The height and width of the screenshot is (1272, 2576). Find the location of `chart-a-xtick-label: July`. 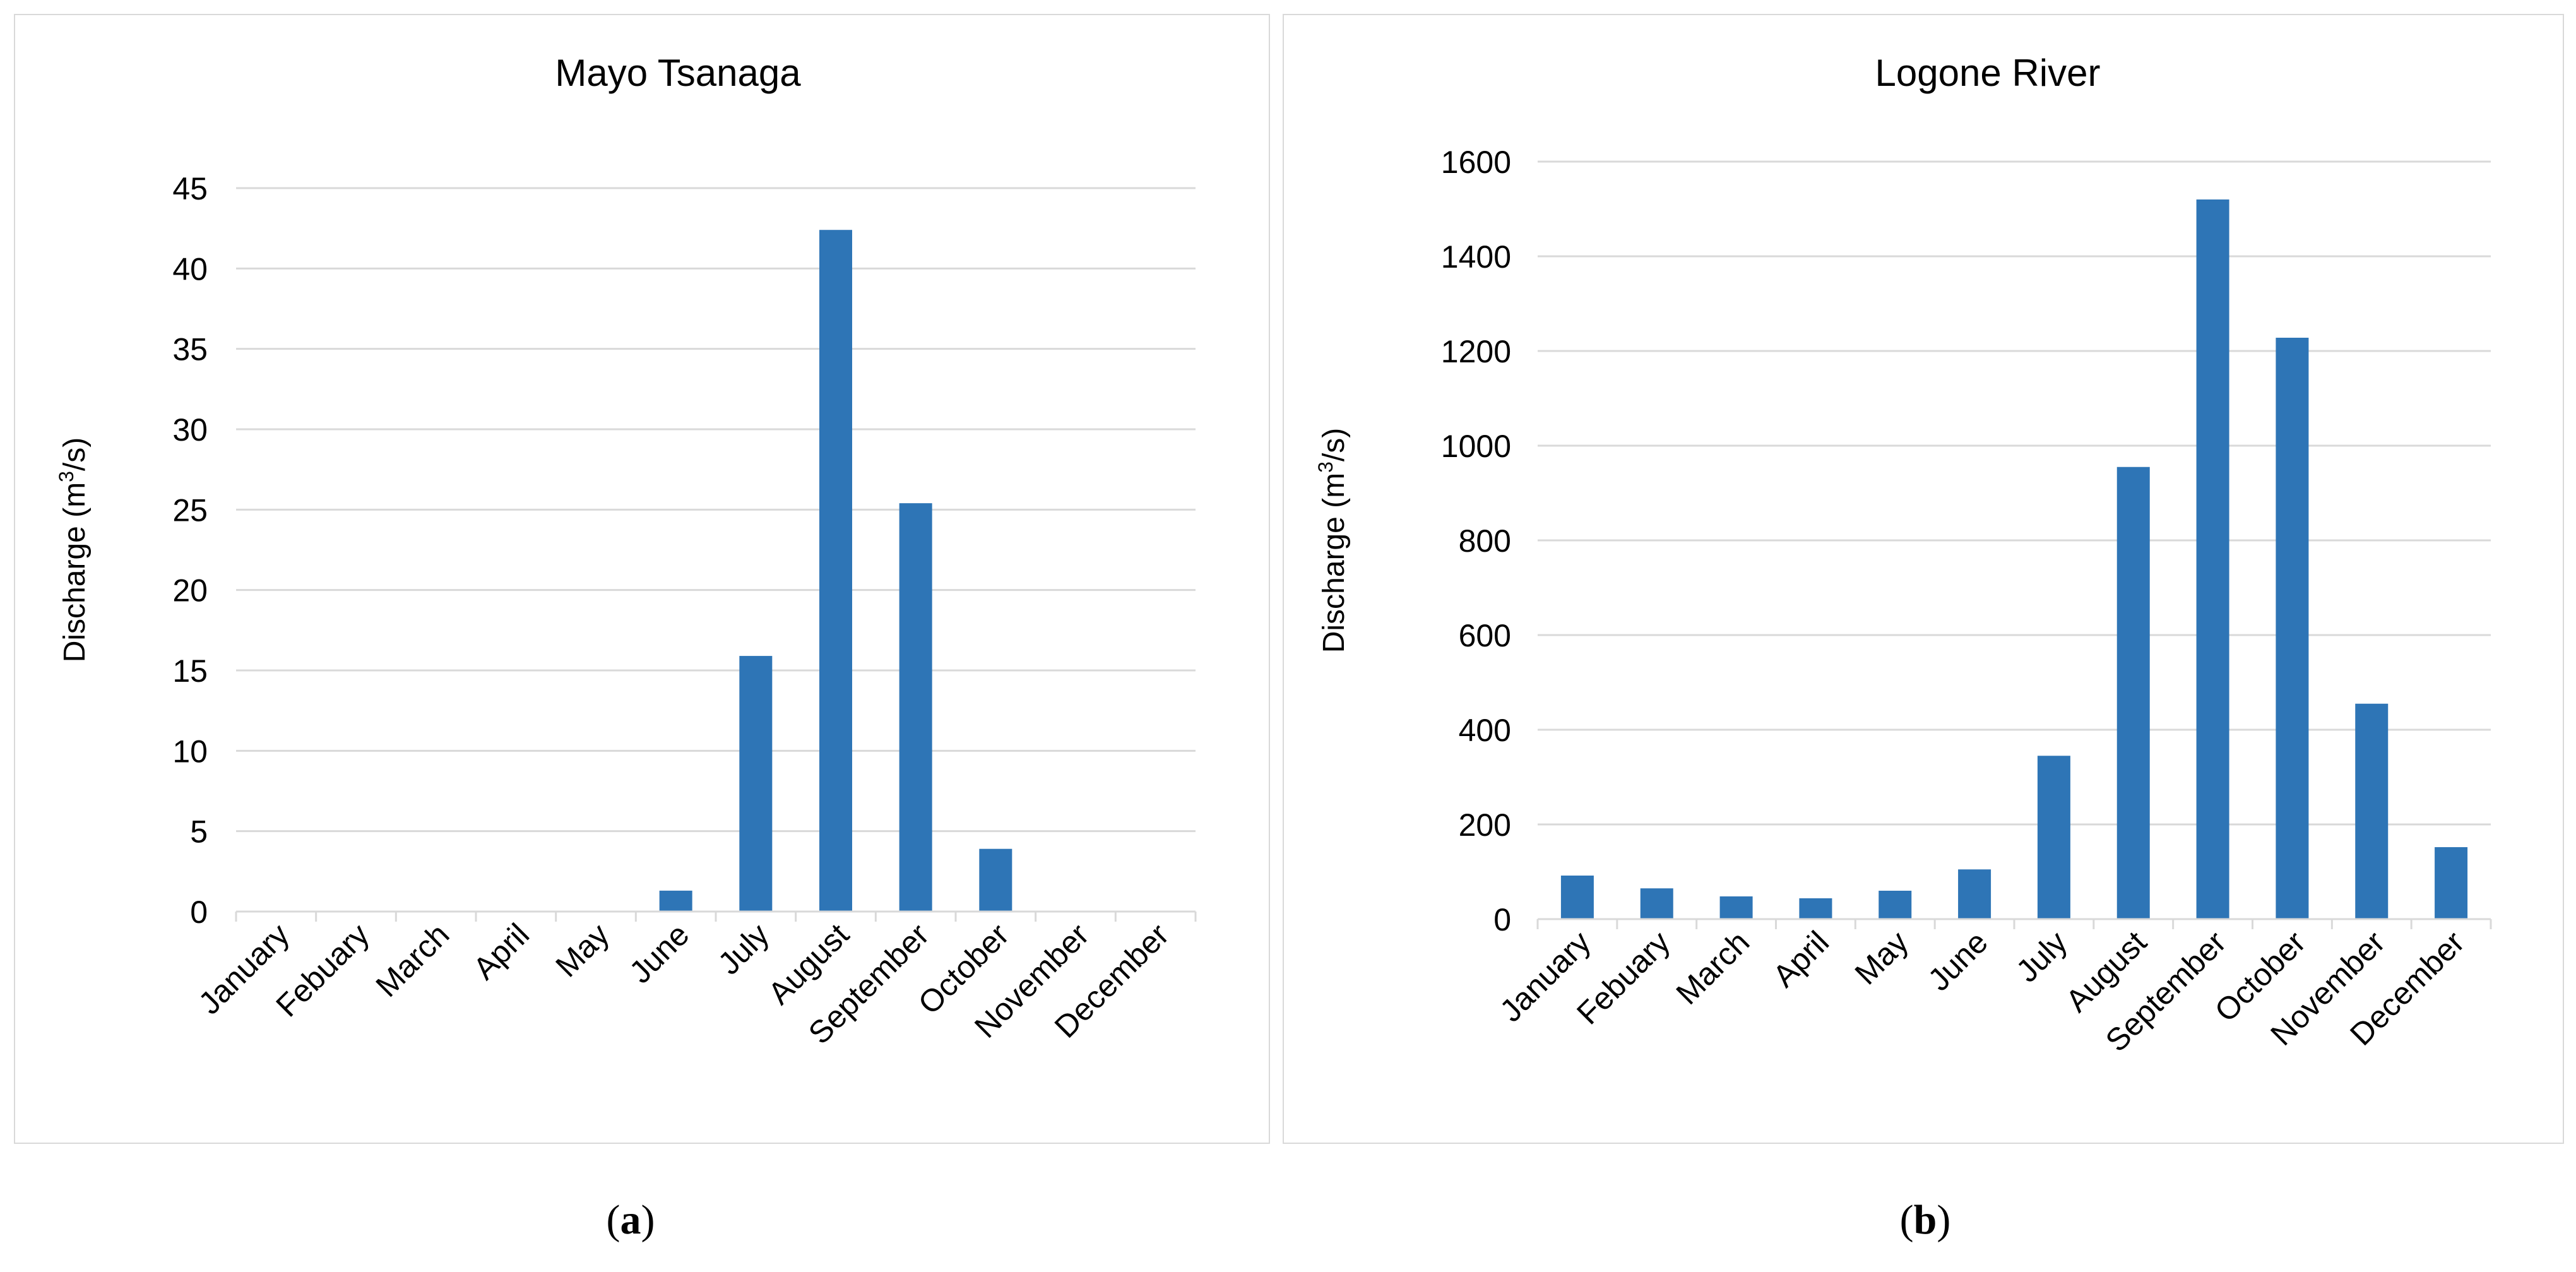

chart-a-xtick-label: July is located at coordinates (744, 949).